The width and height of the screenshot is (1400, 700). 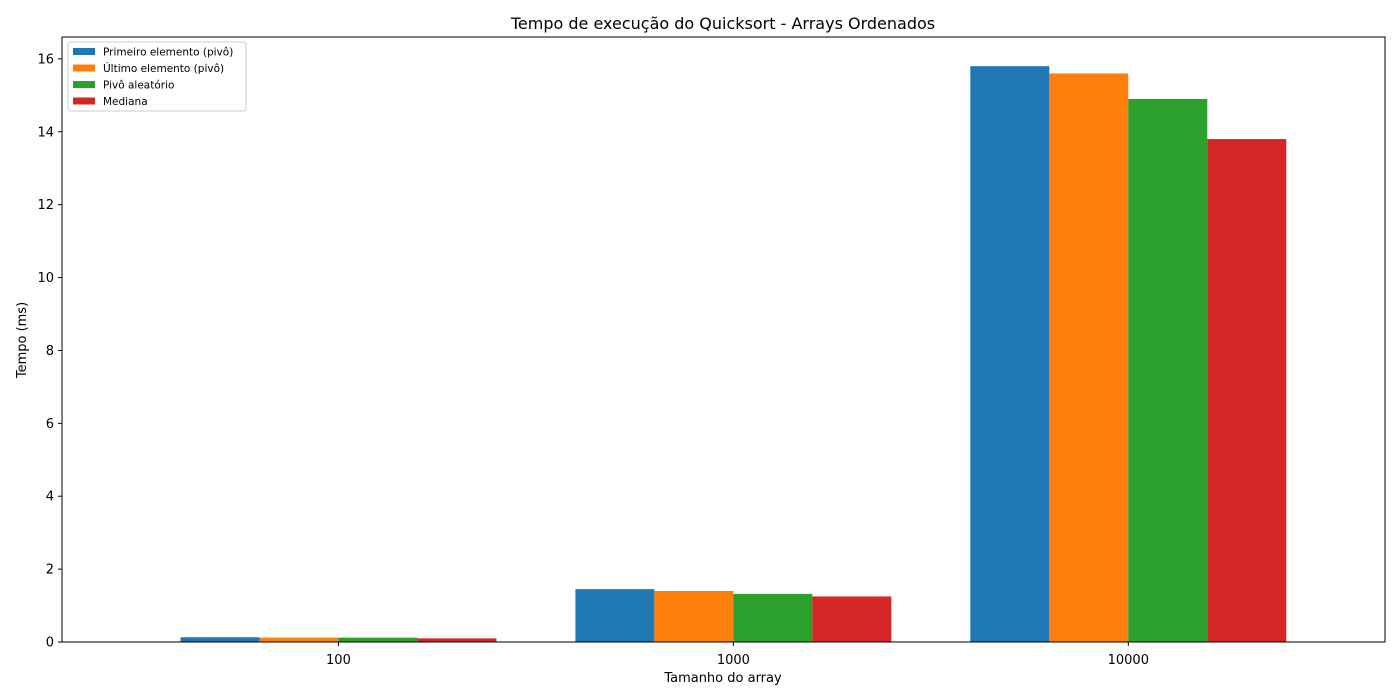 I want to click on x-axis-ticks: 100 1000 10000, so click(x=737, y=655).